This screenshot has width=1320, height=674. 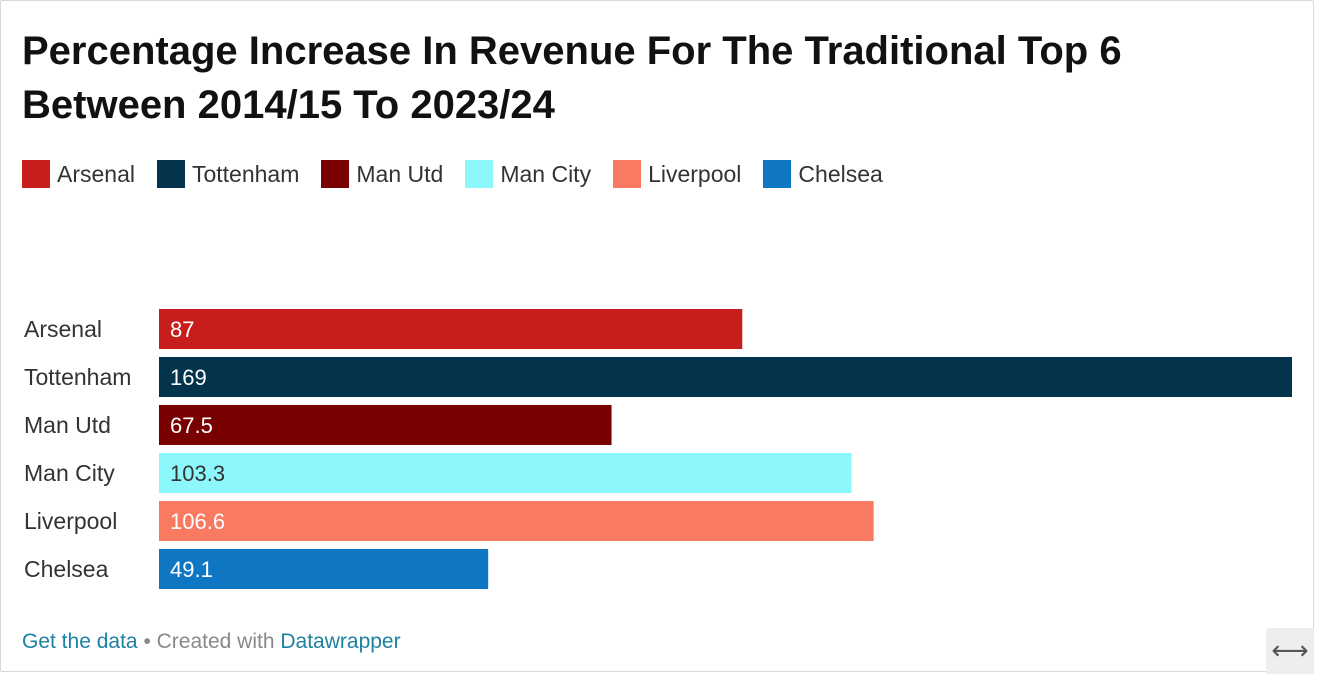 What do you see at coordinates (840, 173) in the screenshot?
I see `legend-label: Chelsea` at bounding box center [840, 173].